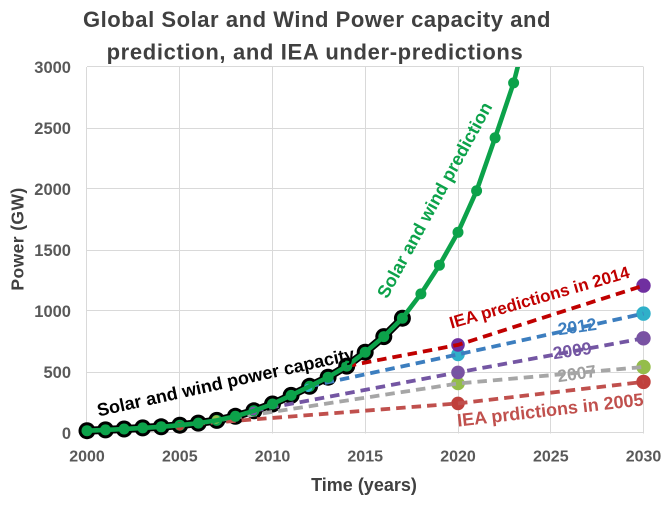 The height and width of the screenshot is (520, 665). I want to click on svg-text: 2015, so click(365, 457).